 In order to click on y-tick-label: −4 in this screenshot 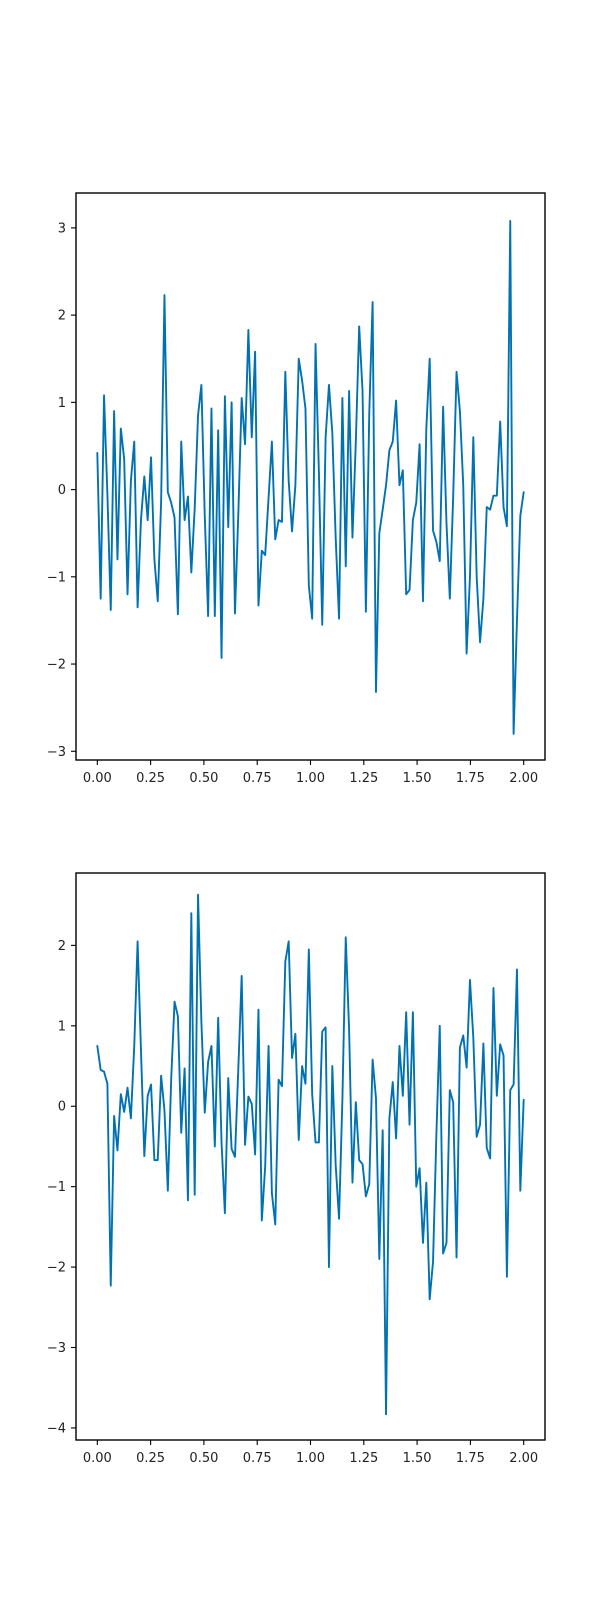, I will do `click(56, 1428)`.